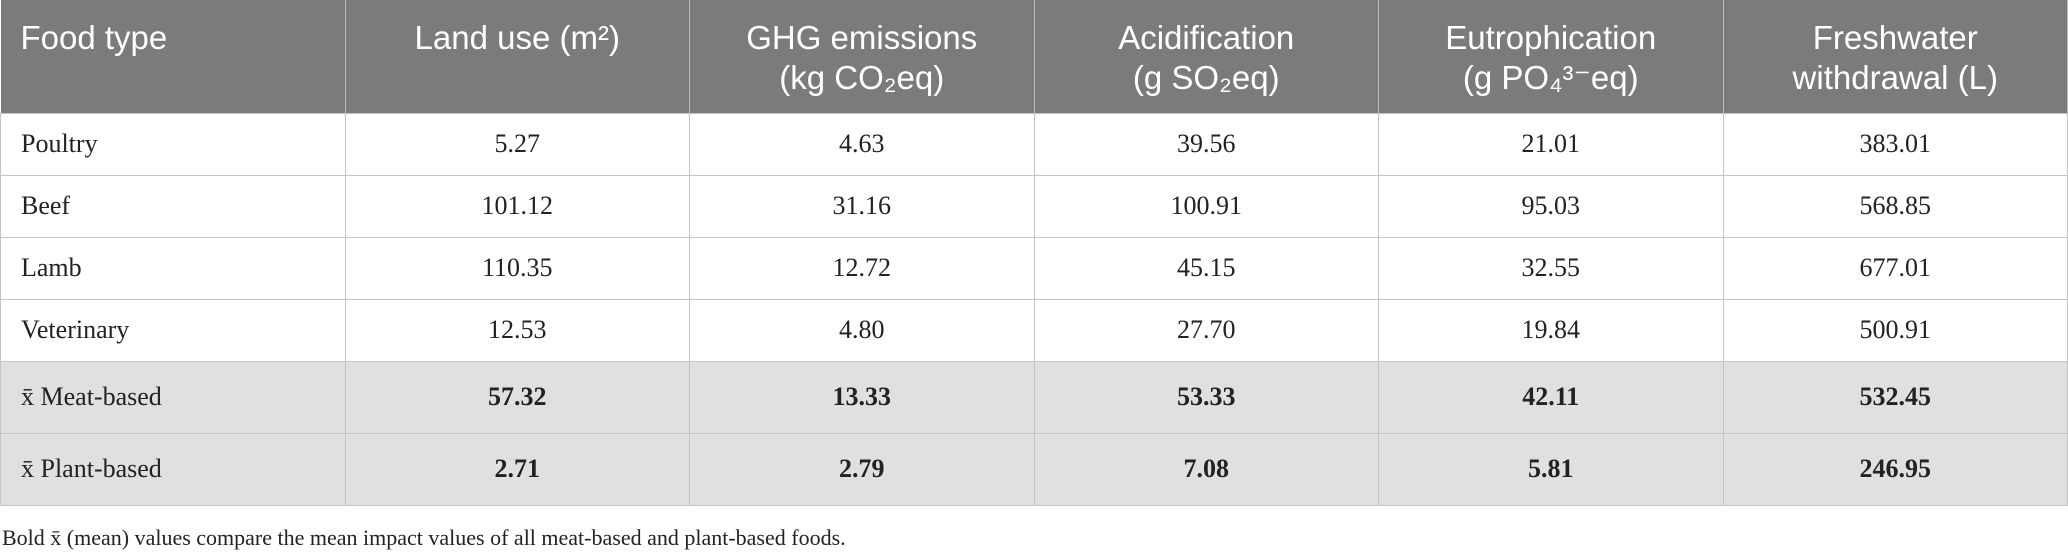  I want to click on header-line: Food type, so click(94, 37).